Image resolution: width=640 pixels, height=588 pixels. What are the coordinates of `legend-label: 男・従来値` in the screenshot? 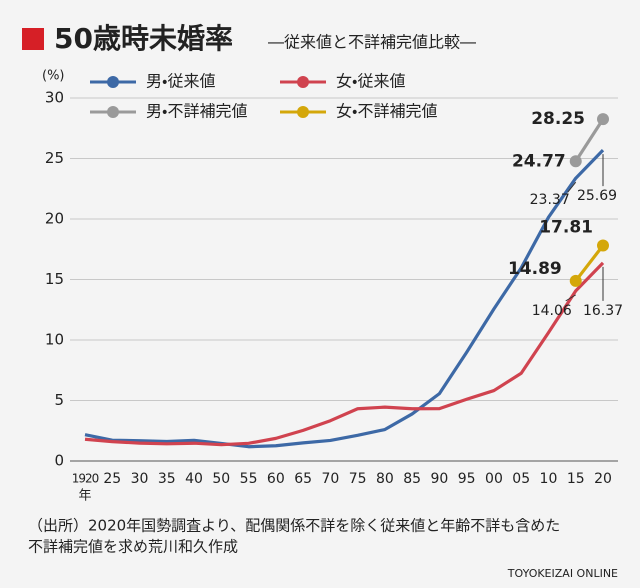 It's located at (180, 81).